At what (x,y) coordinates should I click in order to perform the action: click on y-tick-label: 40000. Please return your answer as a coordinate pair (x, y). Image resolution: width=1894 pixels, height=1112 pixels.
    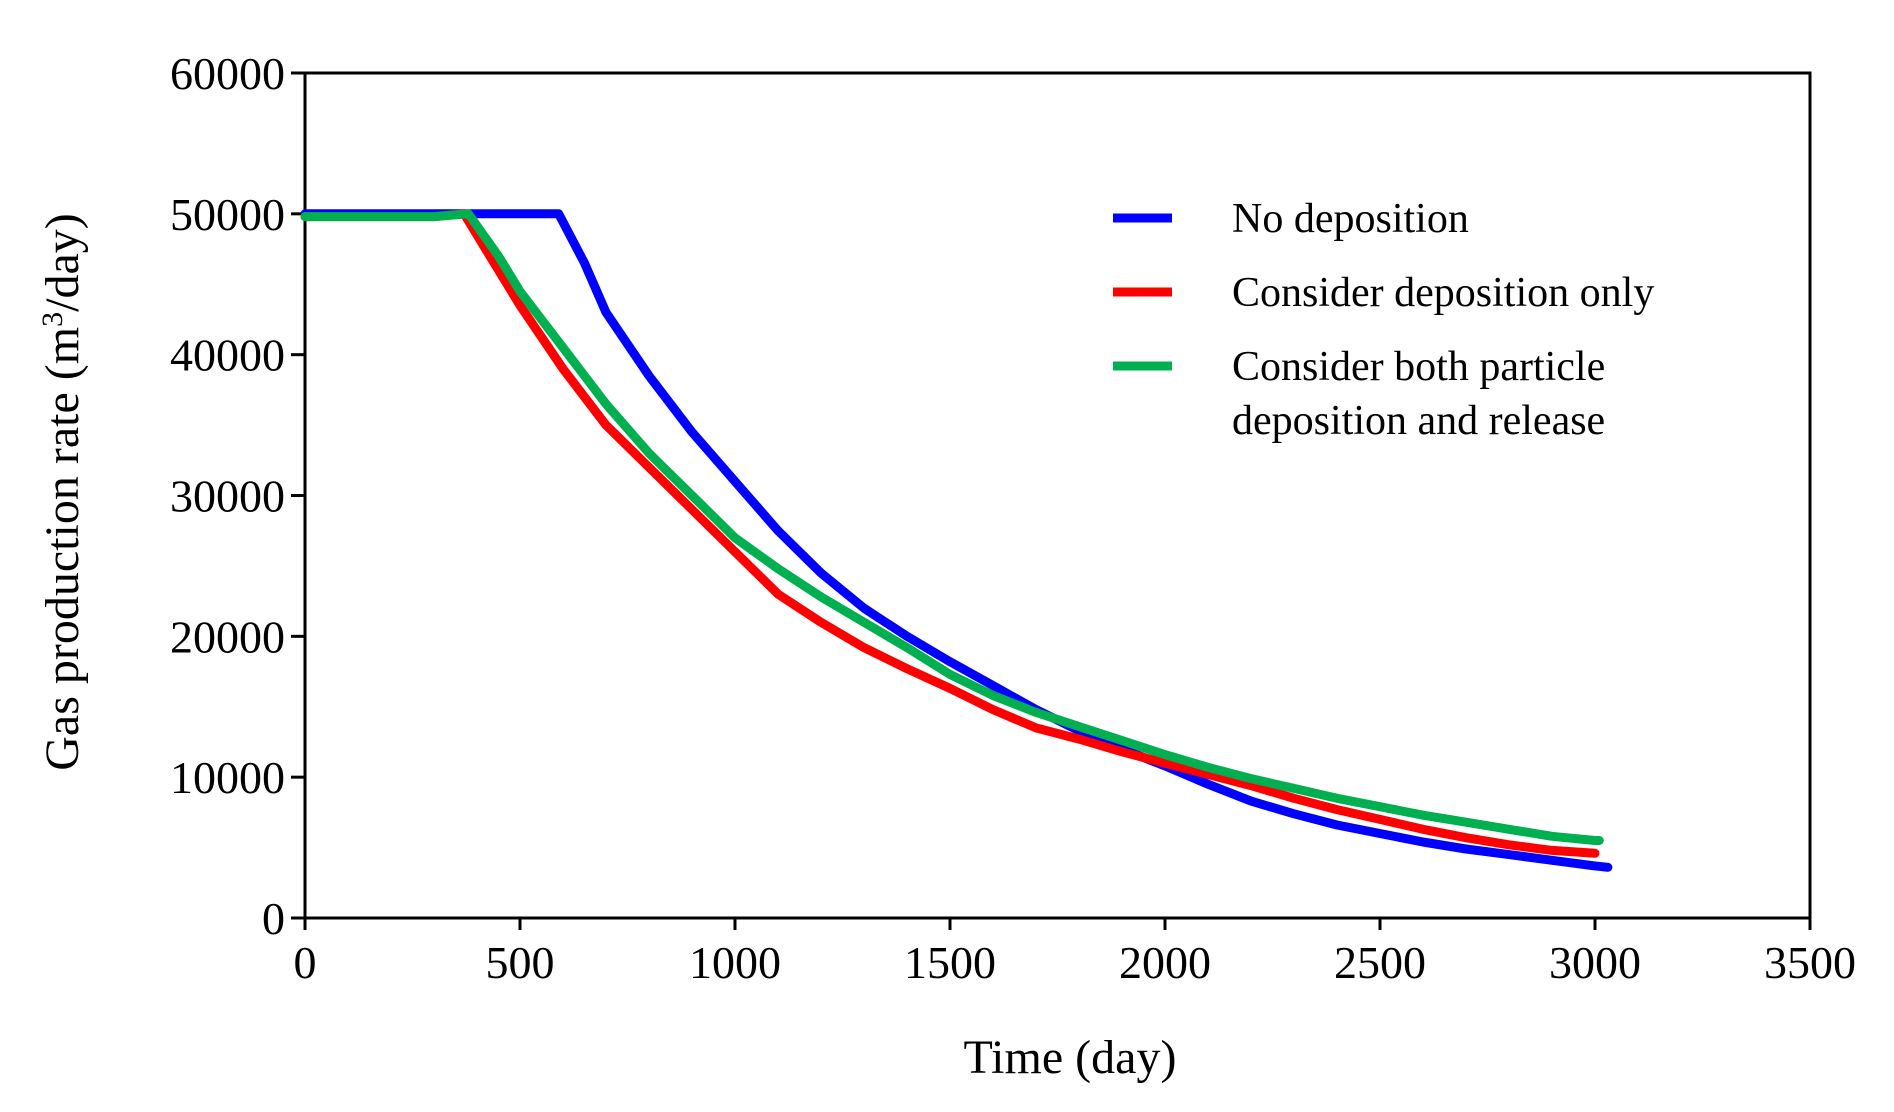
    Looking at the image, I should click on (227, 355).